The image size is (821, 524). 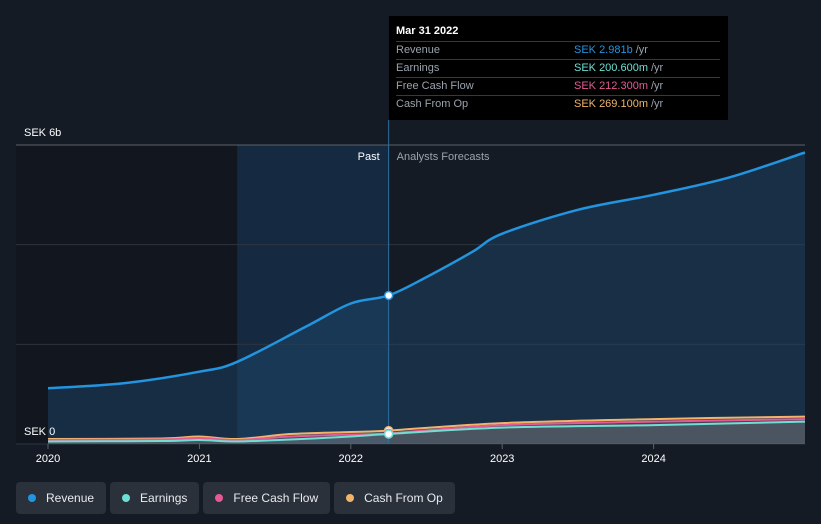 I want to click on legend-item-cash-from-op: Cash From Op, so click(x=394, y=498).